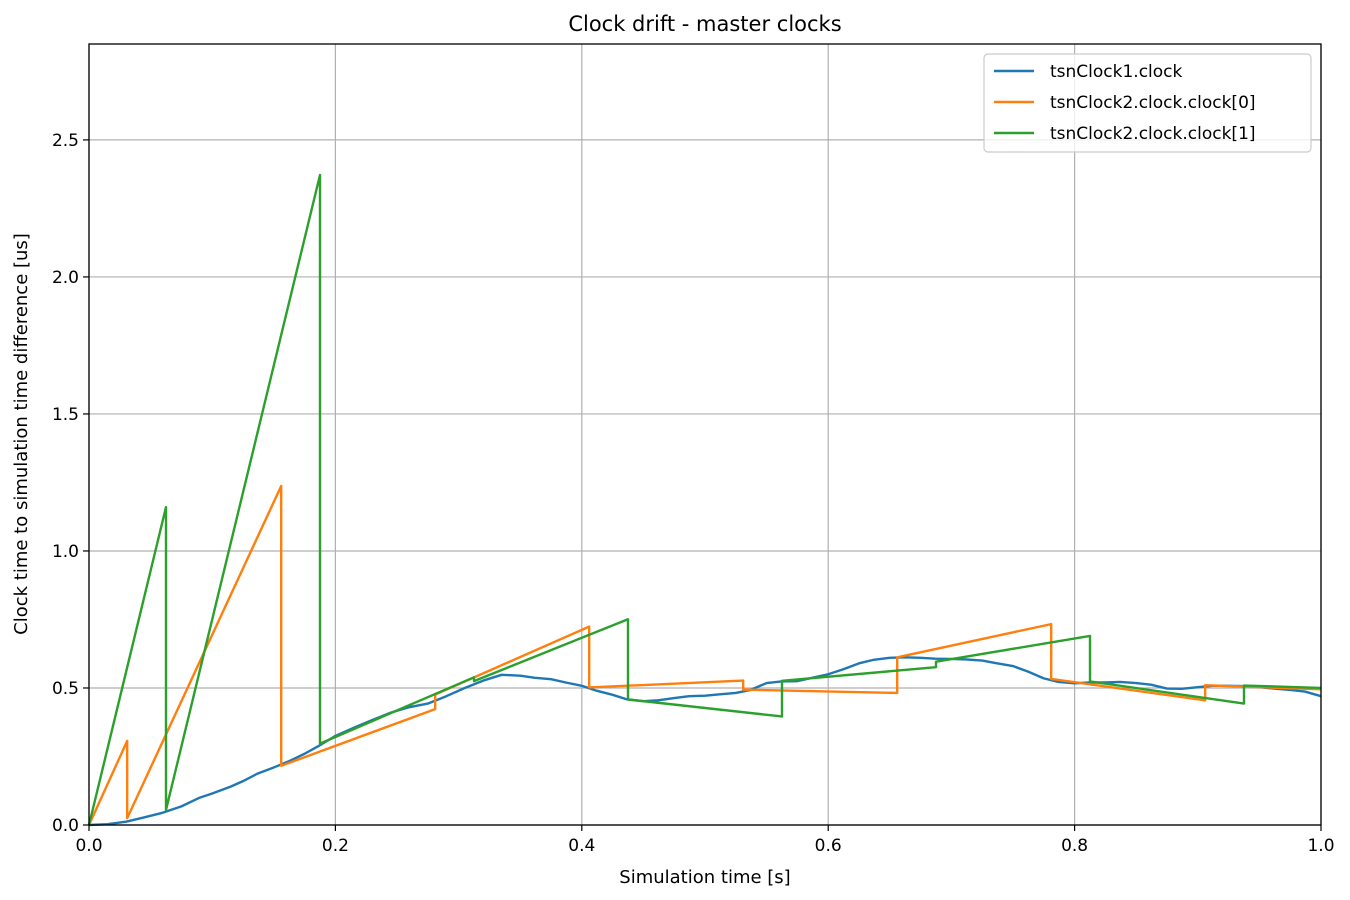  I want to click on x-tick-label: 0.4, so click(581, 846).